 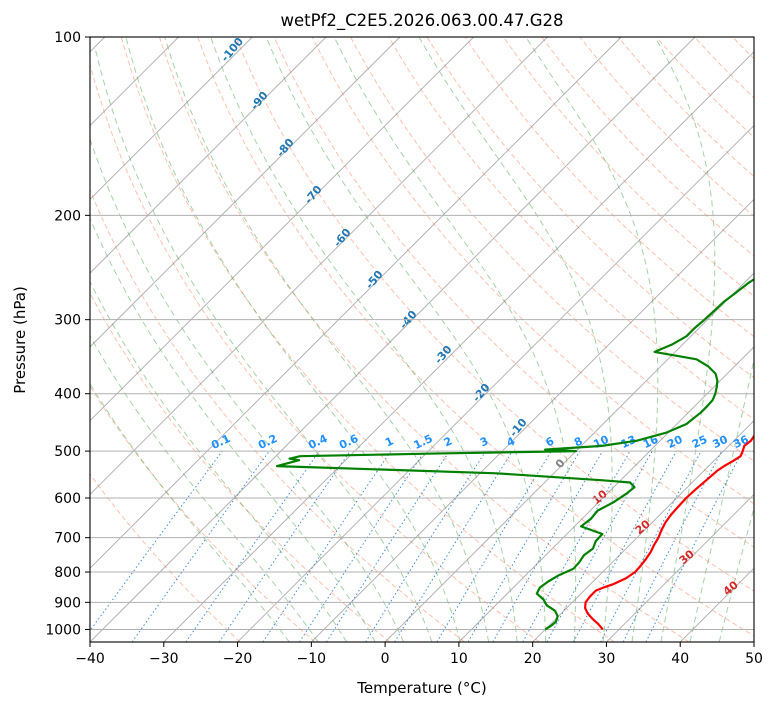 What do you see at coordinates (67, 603) in the screenshot?
I see `y-tick-label: 900` at bounding box center [67, 603].